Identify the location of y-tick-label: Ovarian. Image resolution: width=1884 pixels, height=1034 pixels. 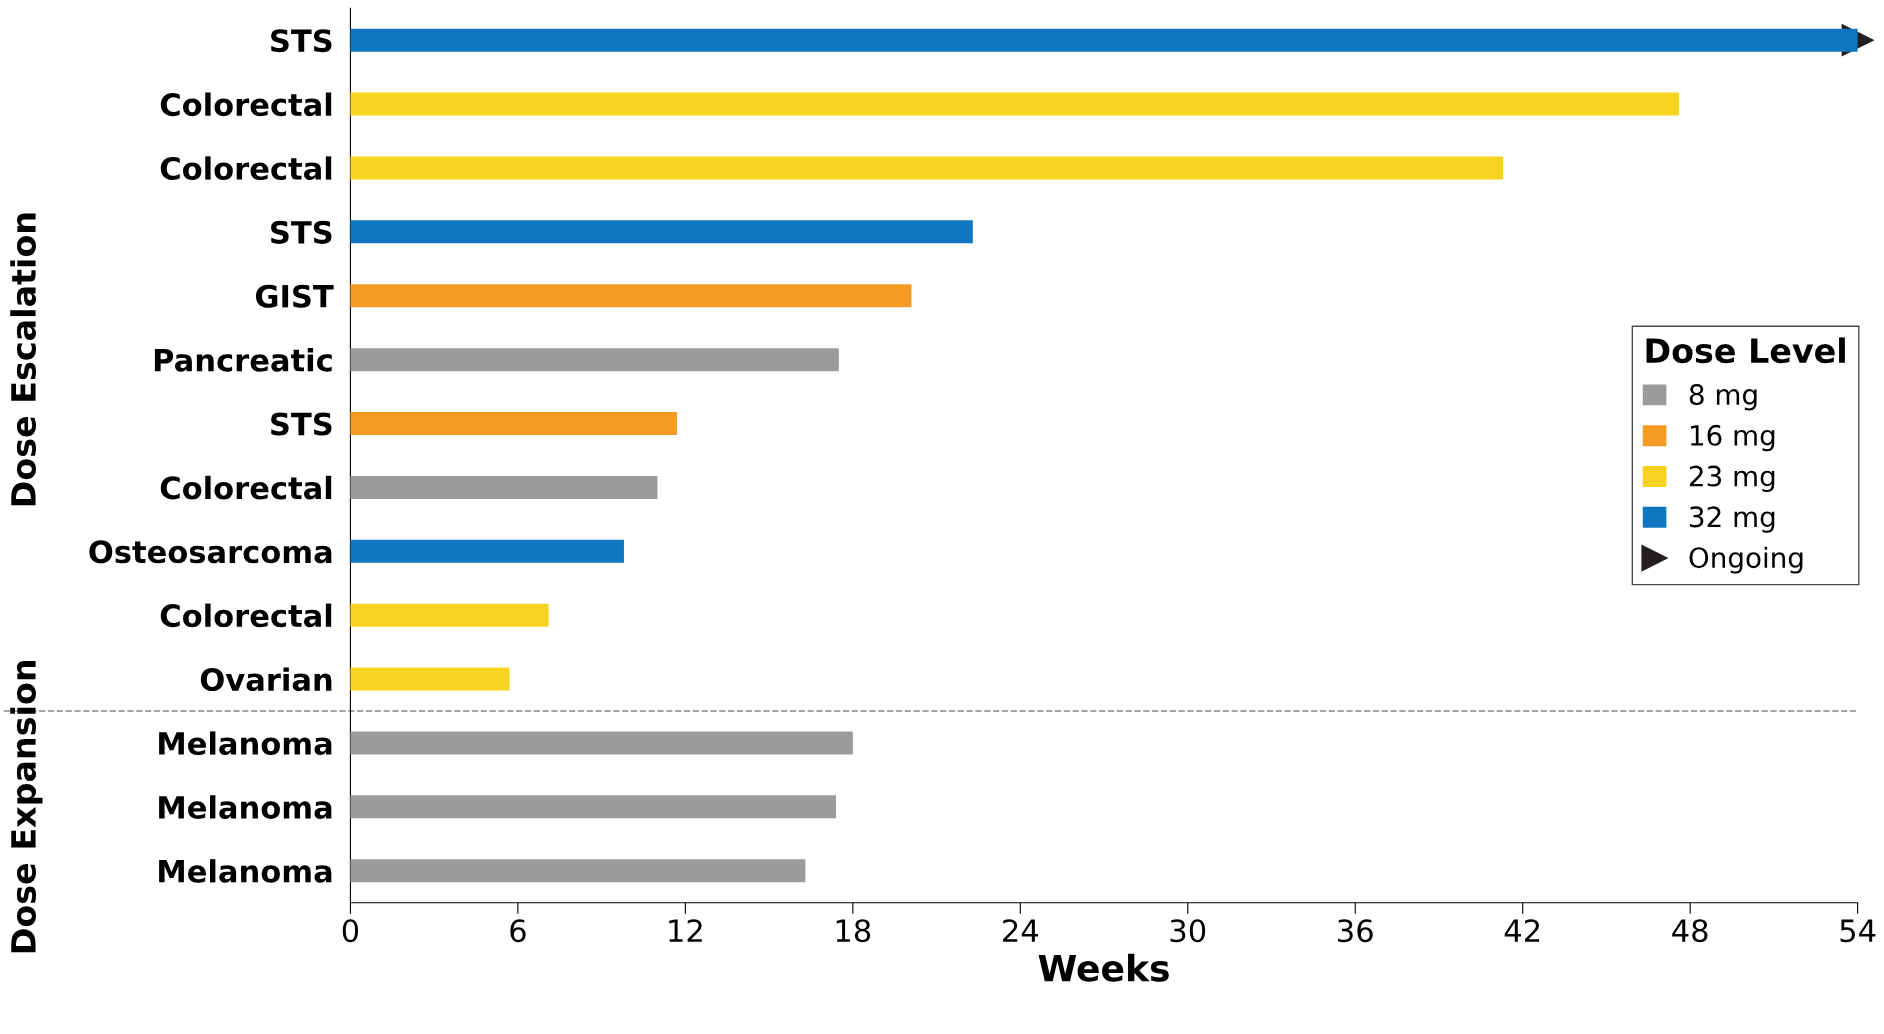
(266, 679).